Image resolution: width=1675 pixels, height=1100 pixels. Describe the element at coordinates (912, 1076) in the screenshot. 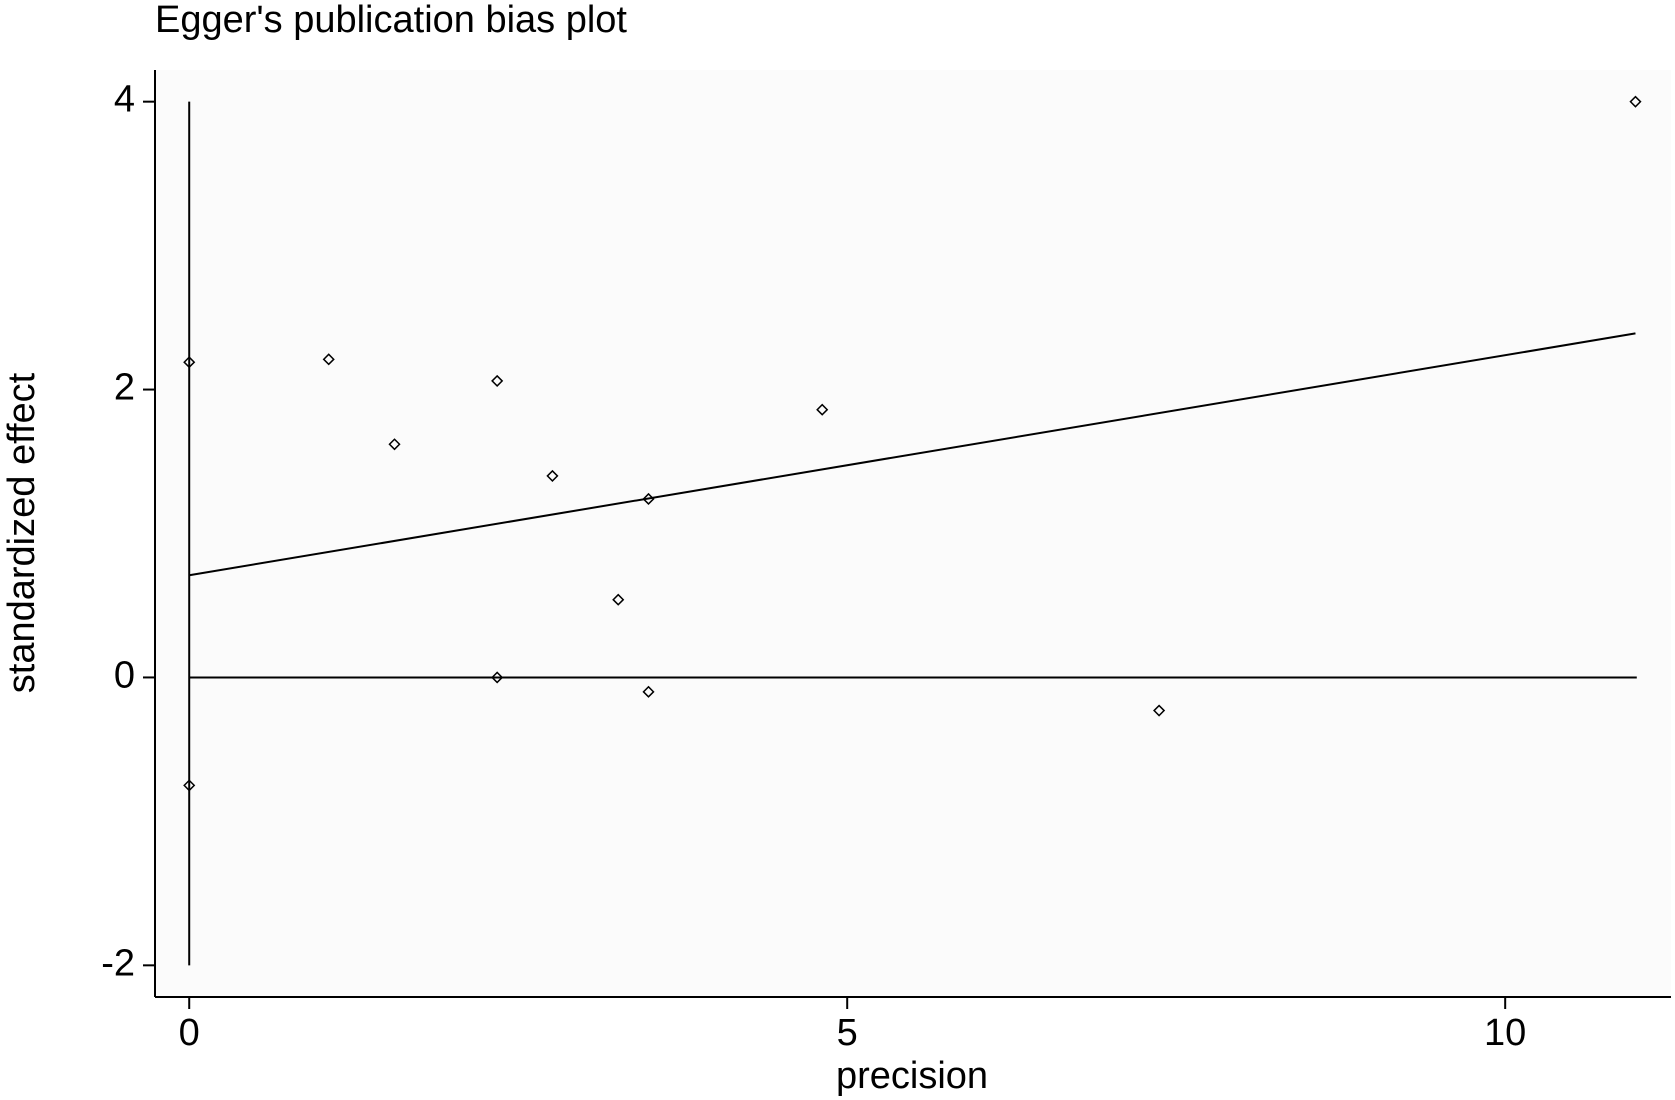

I see `x-axis-label: precision` at that location.